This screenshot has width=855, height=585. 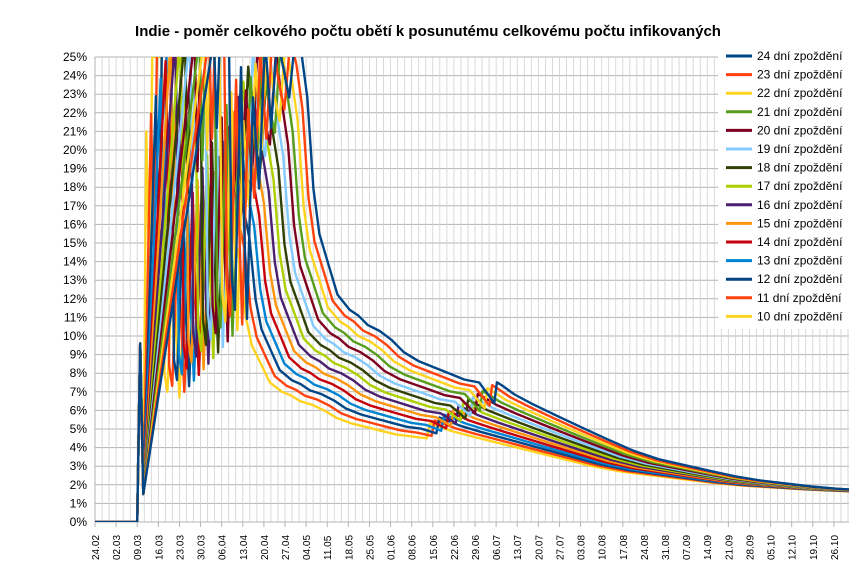 I want to click on x-tick-label: 07.09, so click(x=687, y=547).